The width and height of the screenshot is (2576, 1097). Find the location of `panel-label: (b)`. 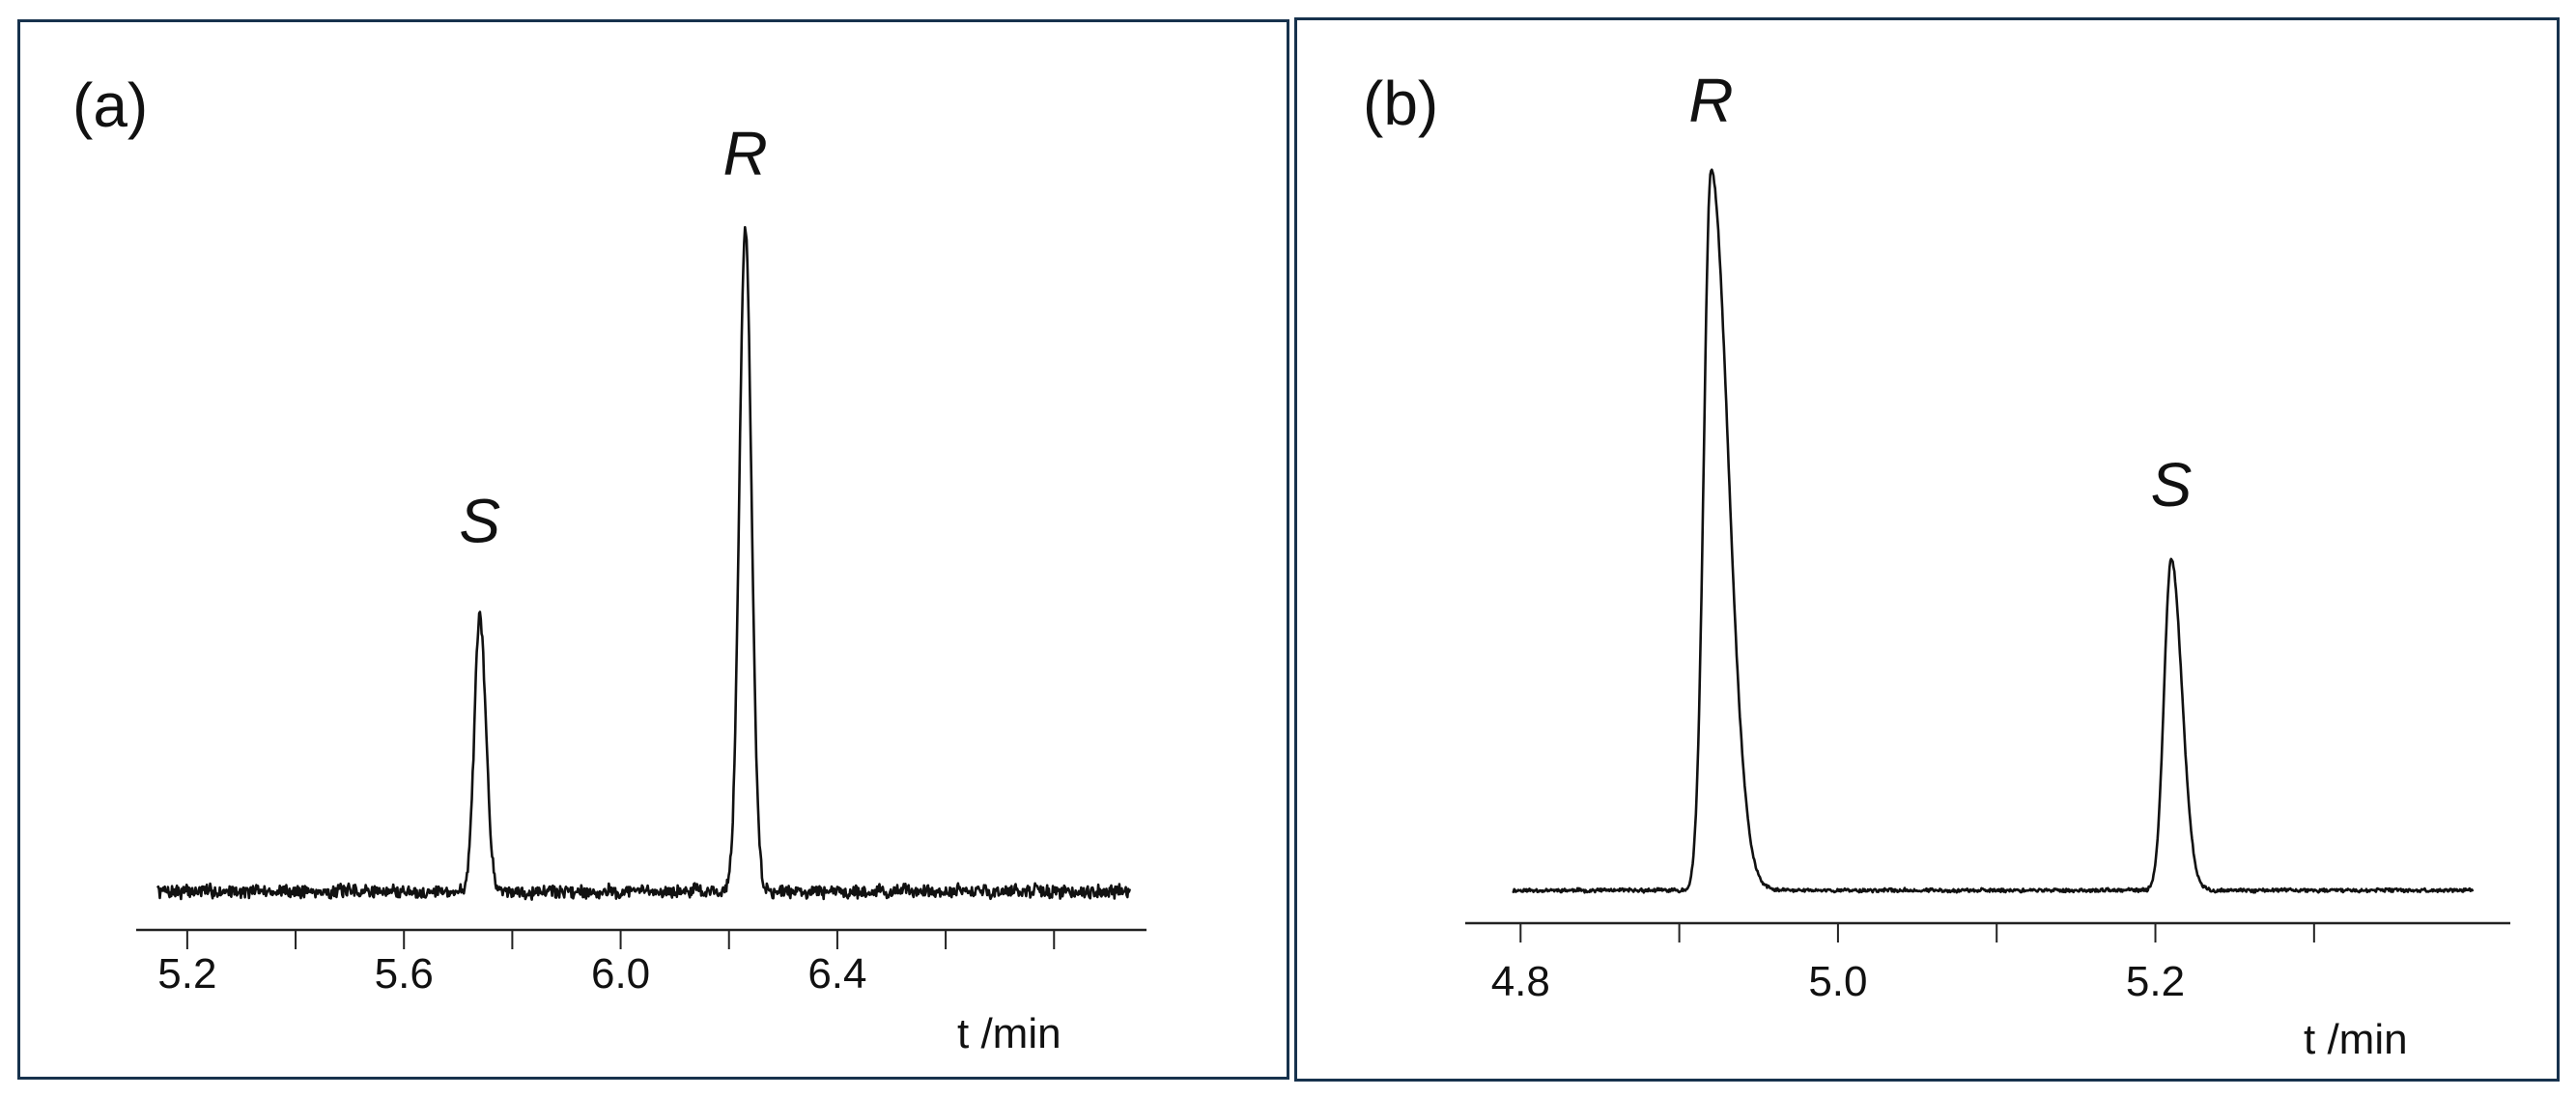

panel-label: (b) is located at coordinates (1400, 103).